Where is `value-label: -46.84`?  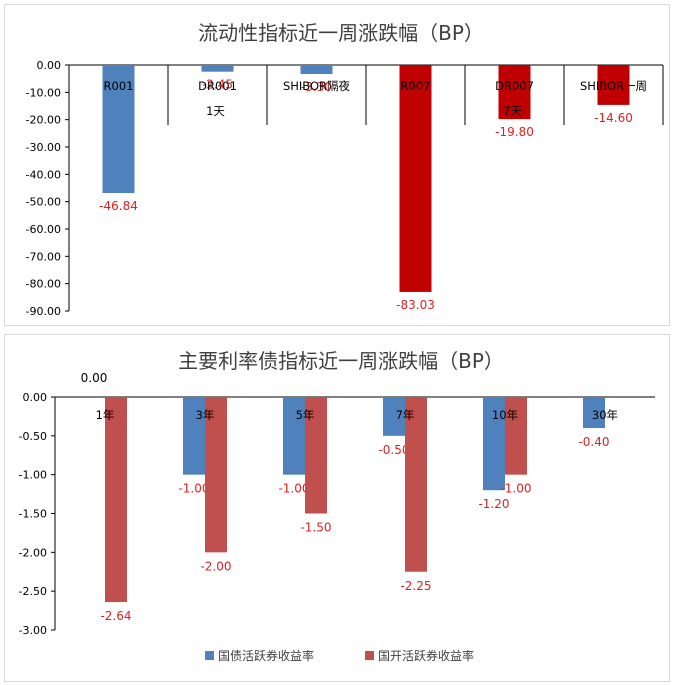
value-label: -46.84 is located at coordinates (118, 206).